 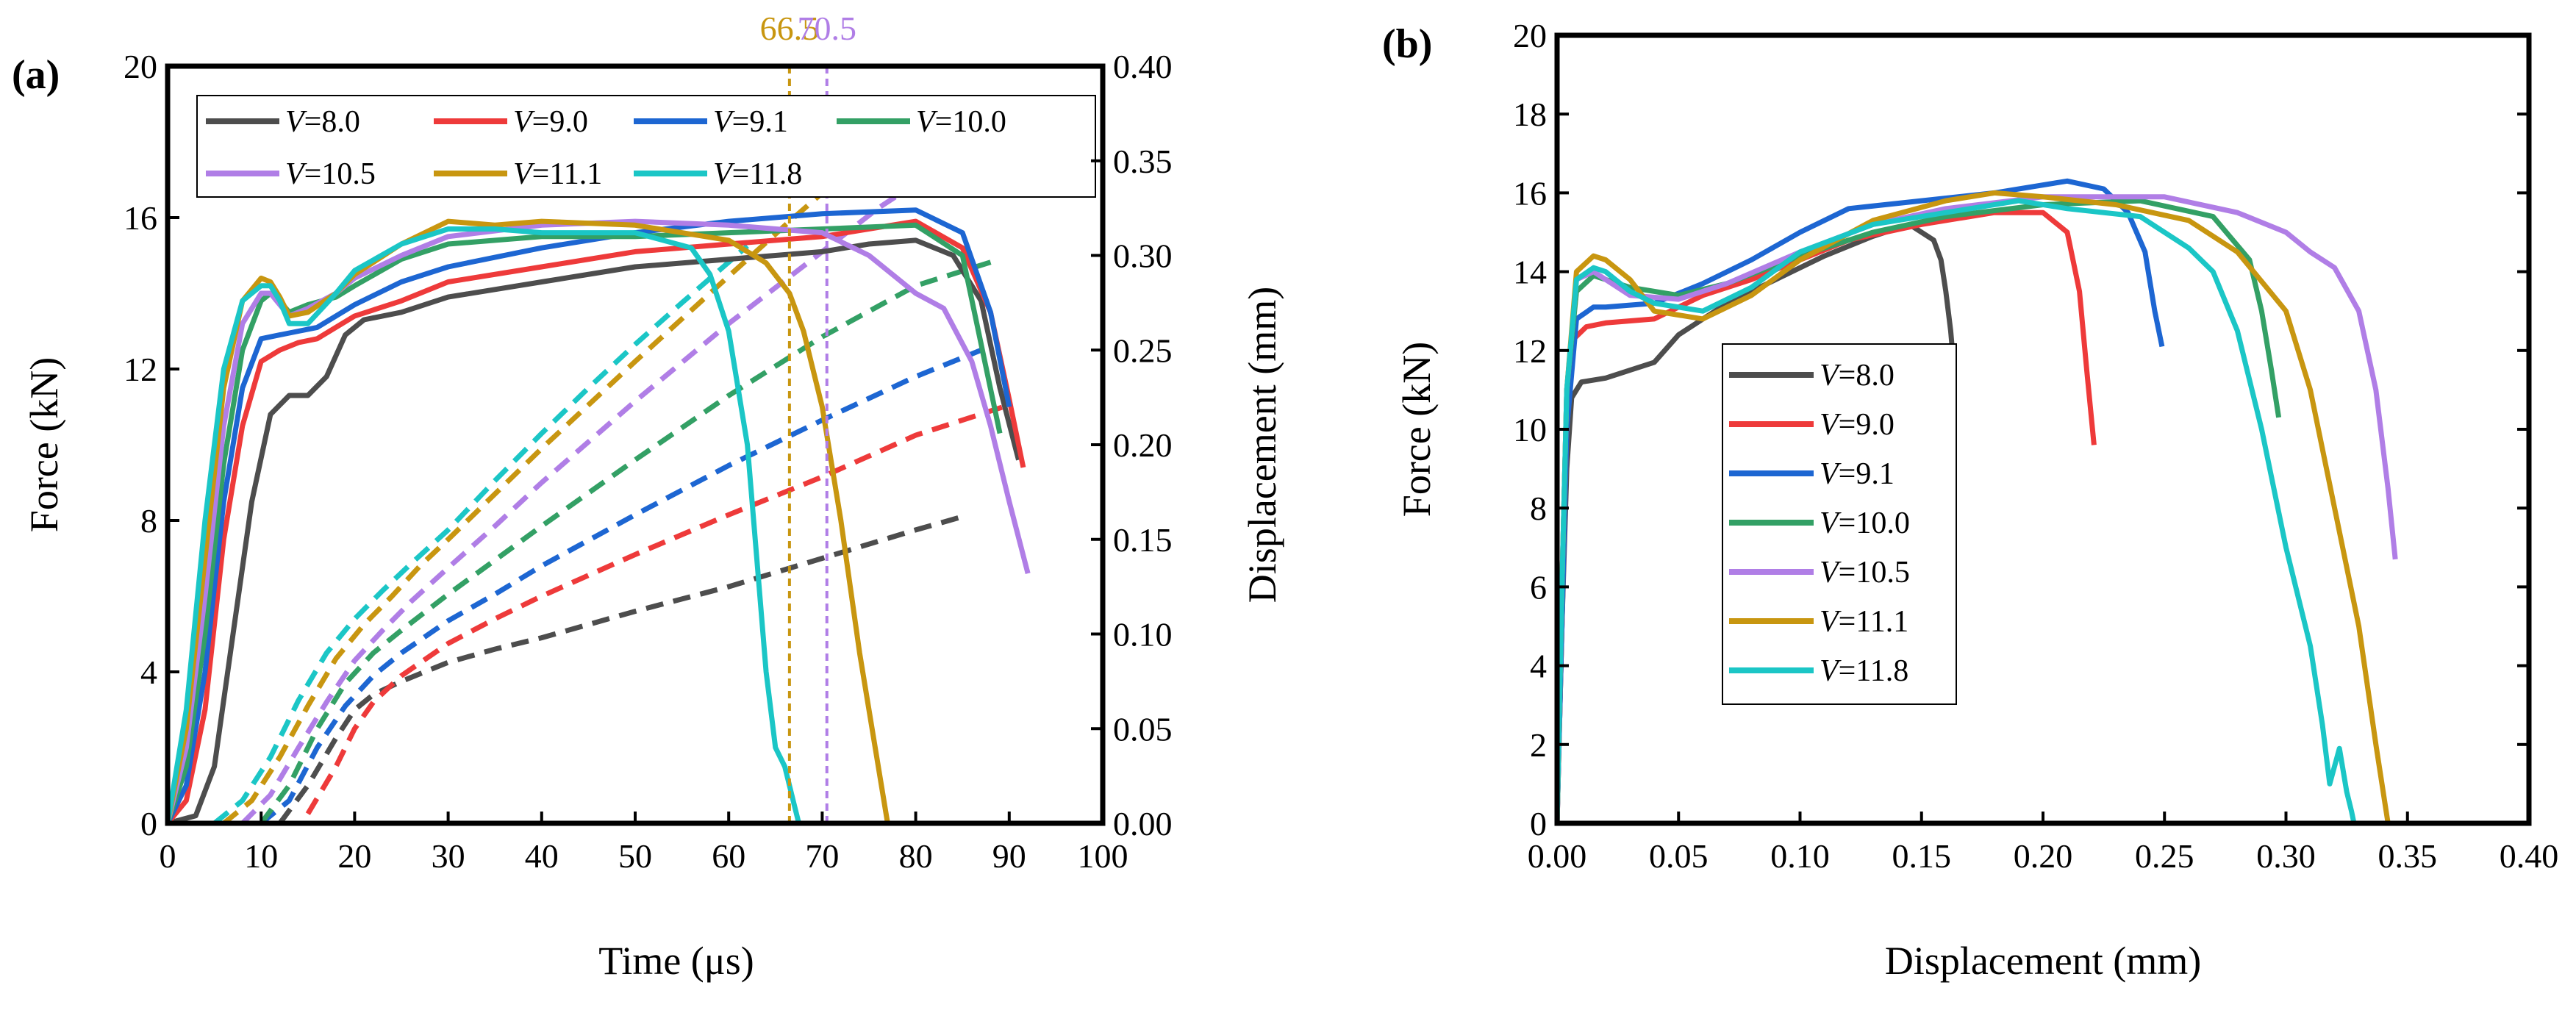 I want to click on panel-a-y2-tick-label: 0.30, so click(x=1143, y=256).